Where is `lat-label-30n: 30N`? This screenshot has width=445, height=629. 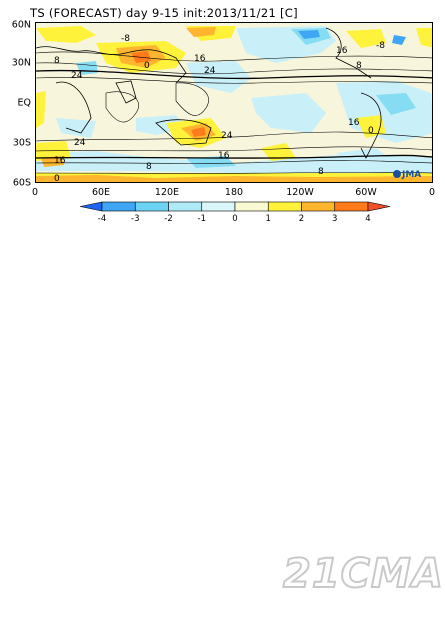 lat-label-30n: 30N is located at coordinates (21, 63).